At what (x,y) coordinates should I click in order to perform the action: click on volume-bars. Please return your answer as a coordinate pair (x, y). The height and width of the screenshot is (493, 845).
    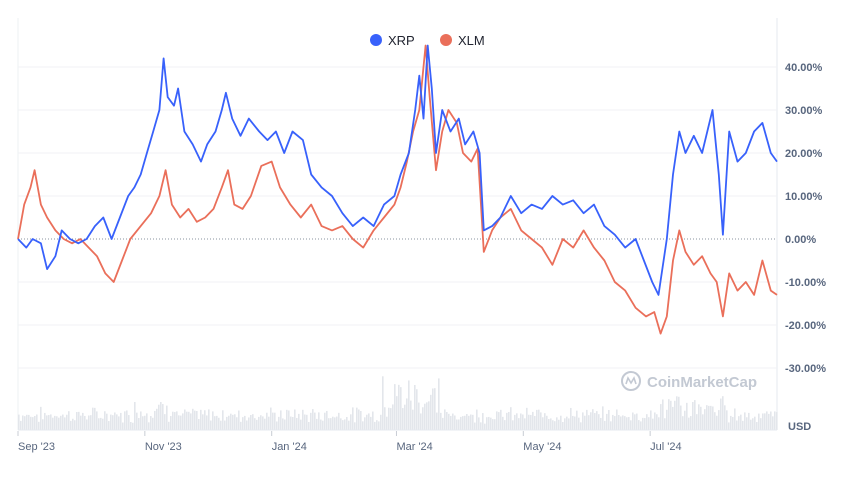
    Looking at the image, I should click on (398, 403).